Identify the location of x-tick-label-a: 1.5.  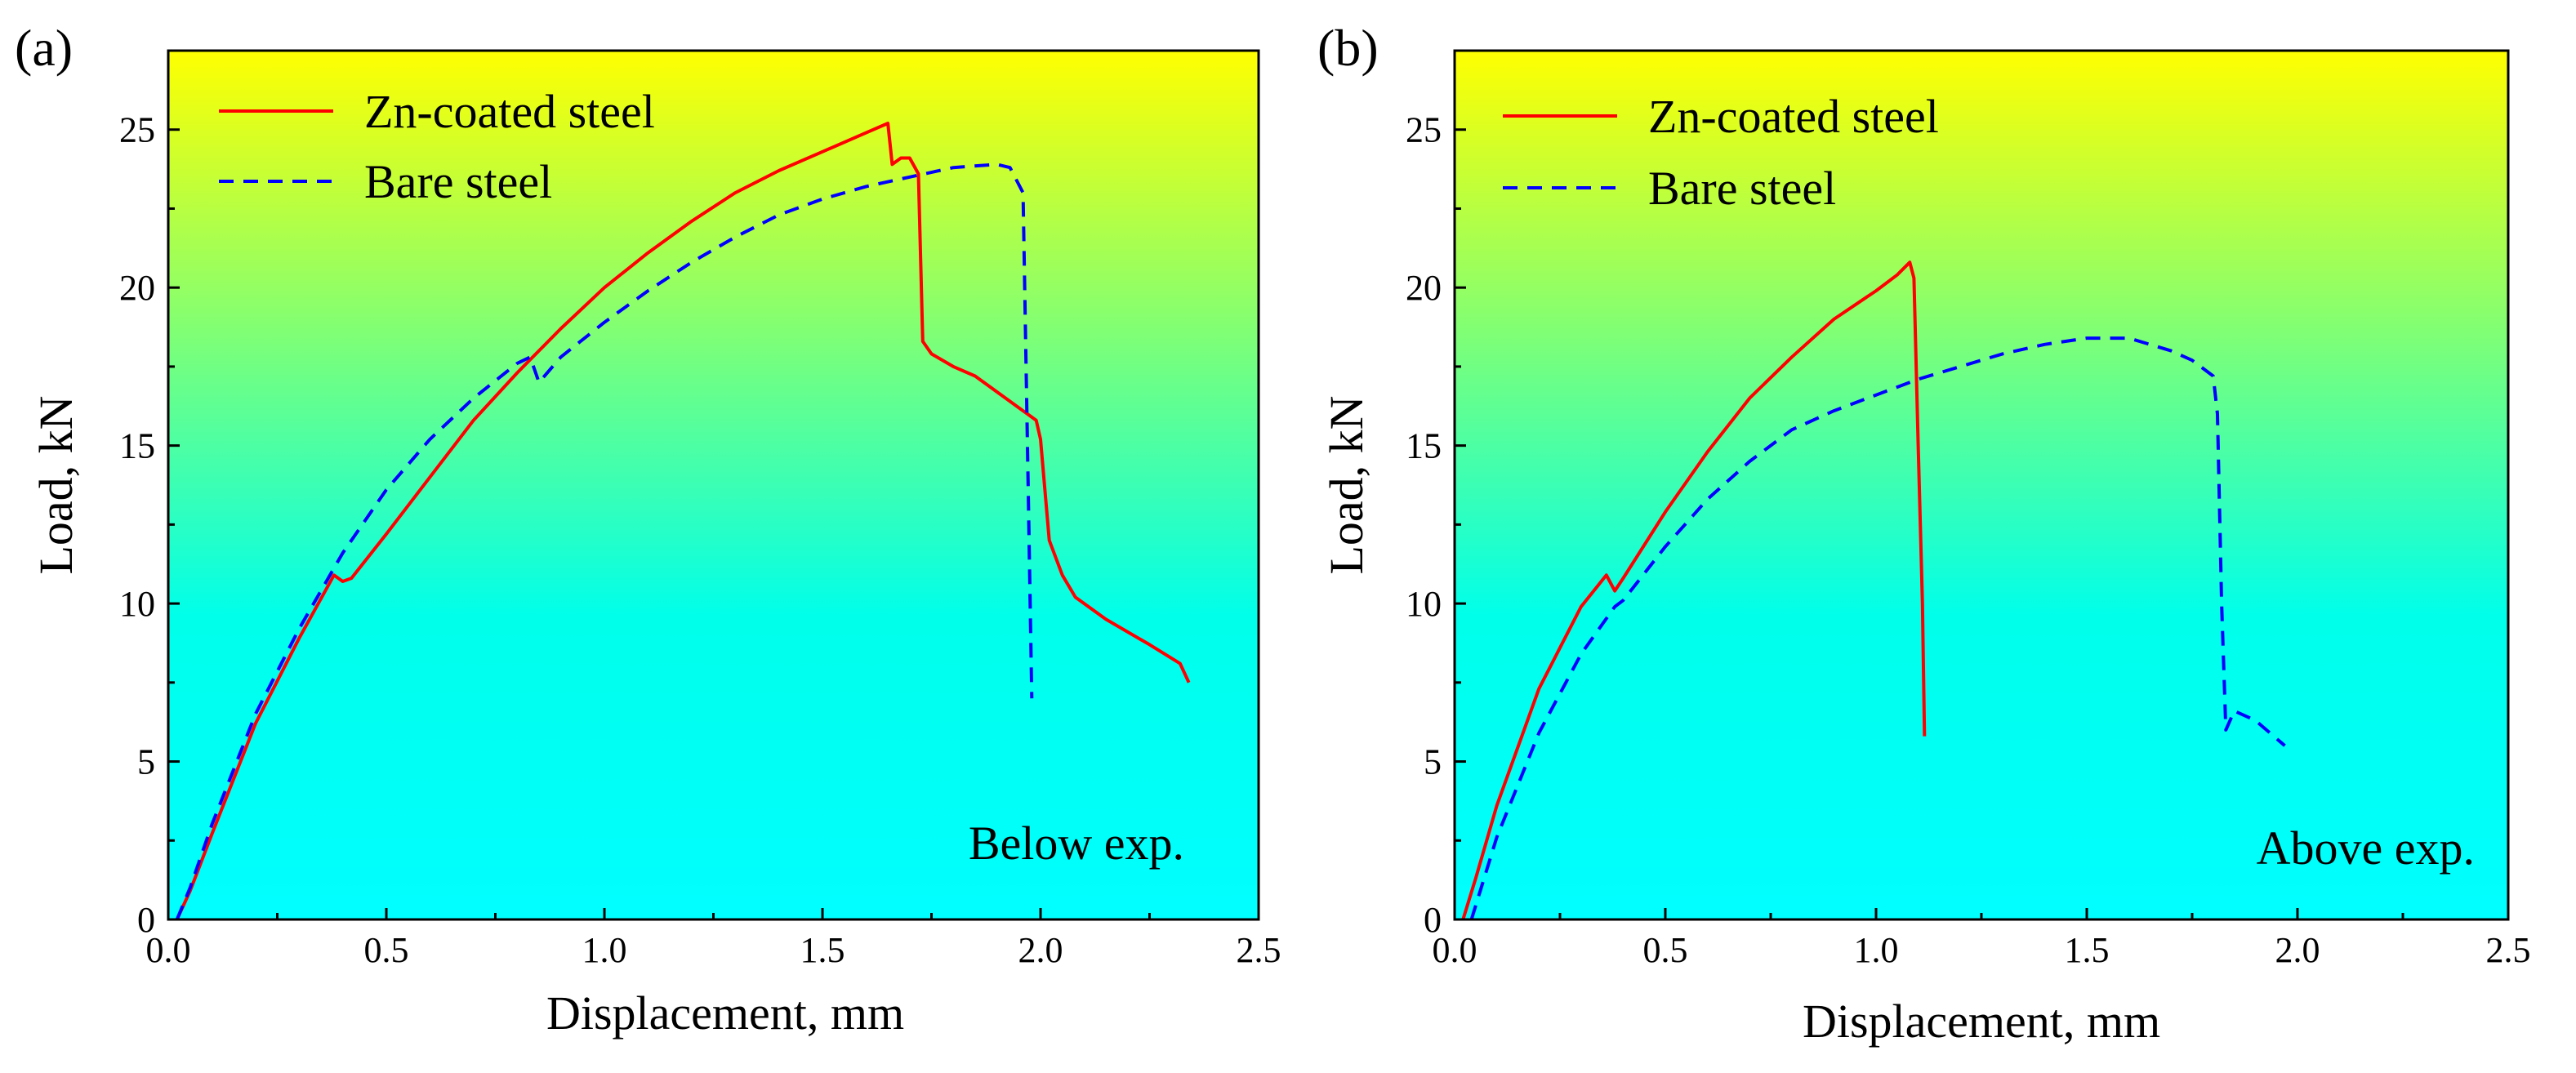
(822, 950).